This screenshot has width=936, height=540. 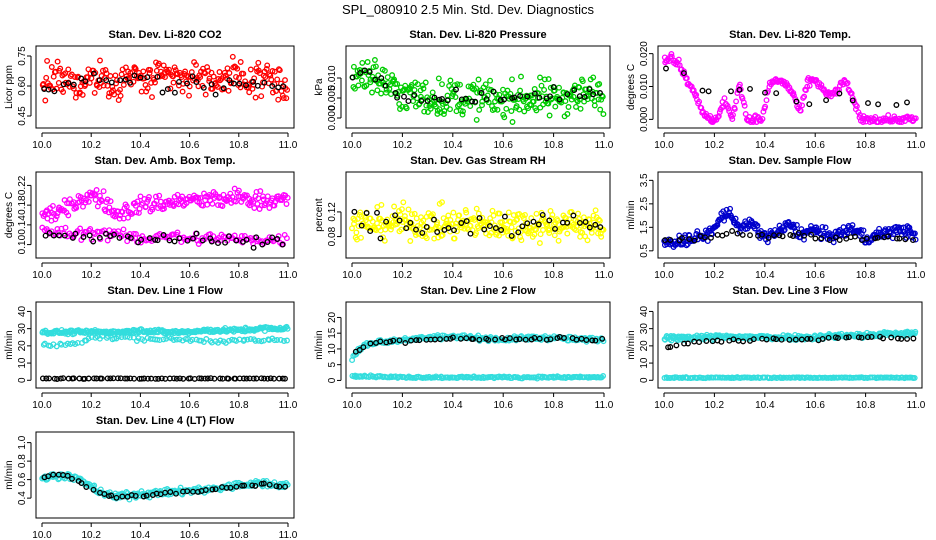 What do you see at coordinates (22, 380) in the screenshot?
I see `y-tick-label: 0` at bounding box center [22, 380].